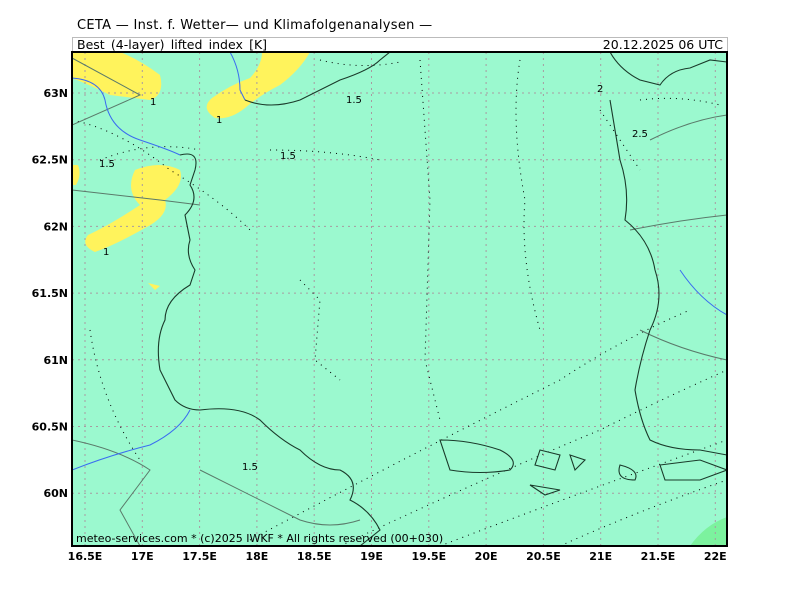  Describe the element at coordinates (600, 89) in the screenshot. I see `contour-label: 2` at that location.